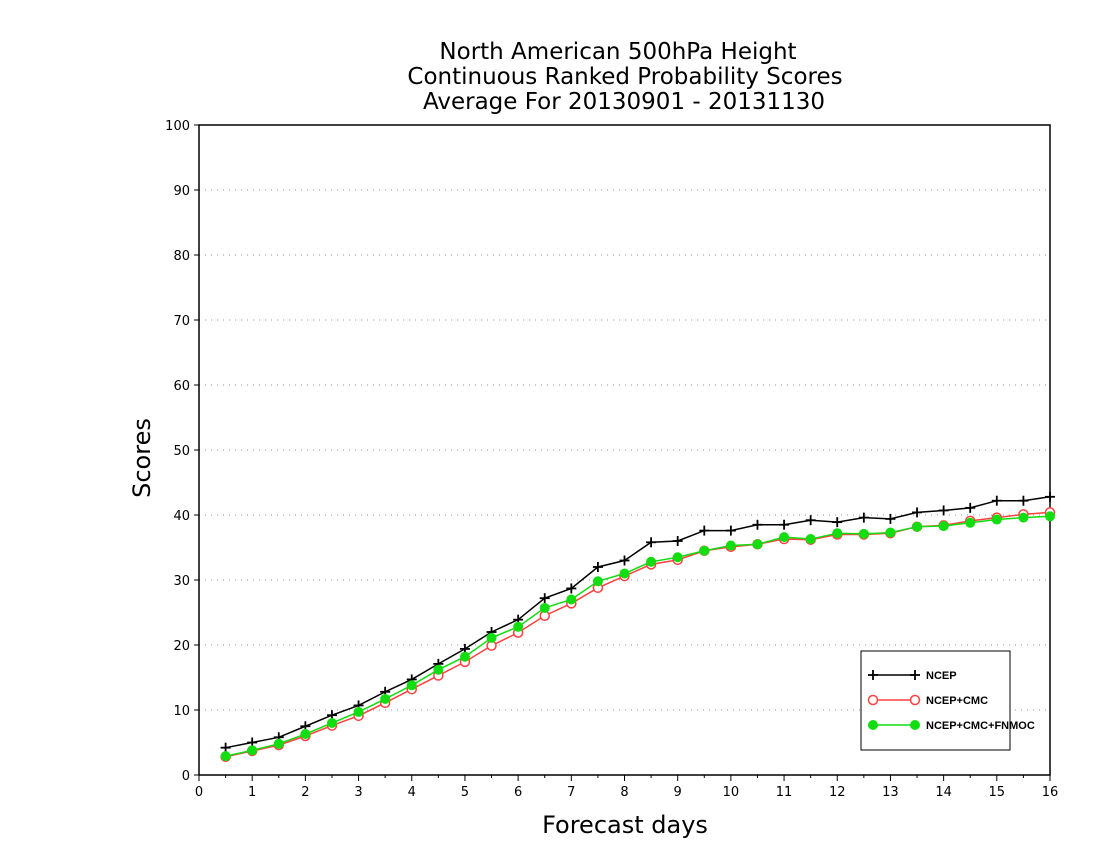 Image resolution: width=1100 pixels, height=850 pixels. Describe the element at coordinates (305, 792) in the screenshot. I see `x-tick-label: 2` at that location.